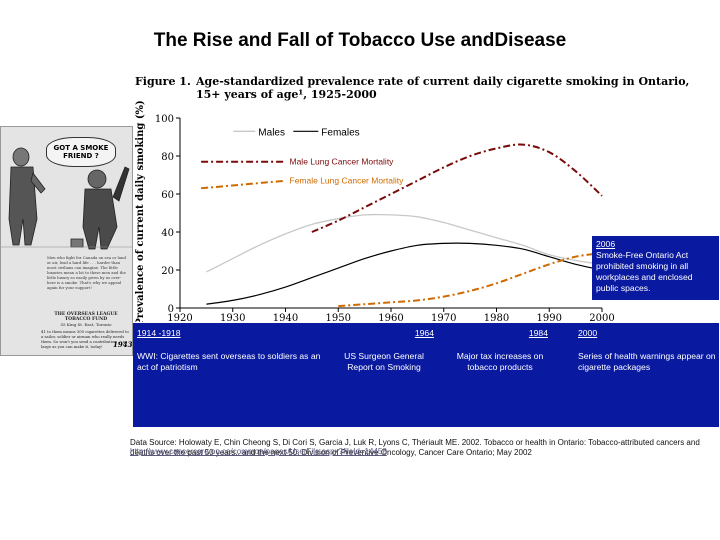  Describe the element at coordinates (549, 317) in the screenshot. I see `x-tick-label: 1990` at that location.